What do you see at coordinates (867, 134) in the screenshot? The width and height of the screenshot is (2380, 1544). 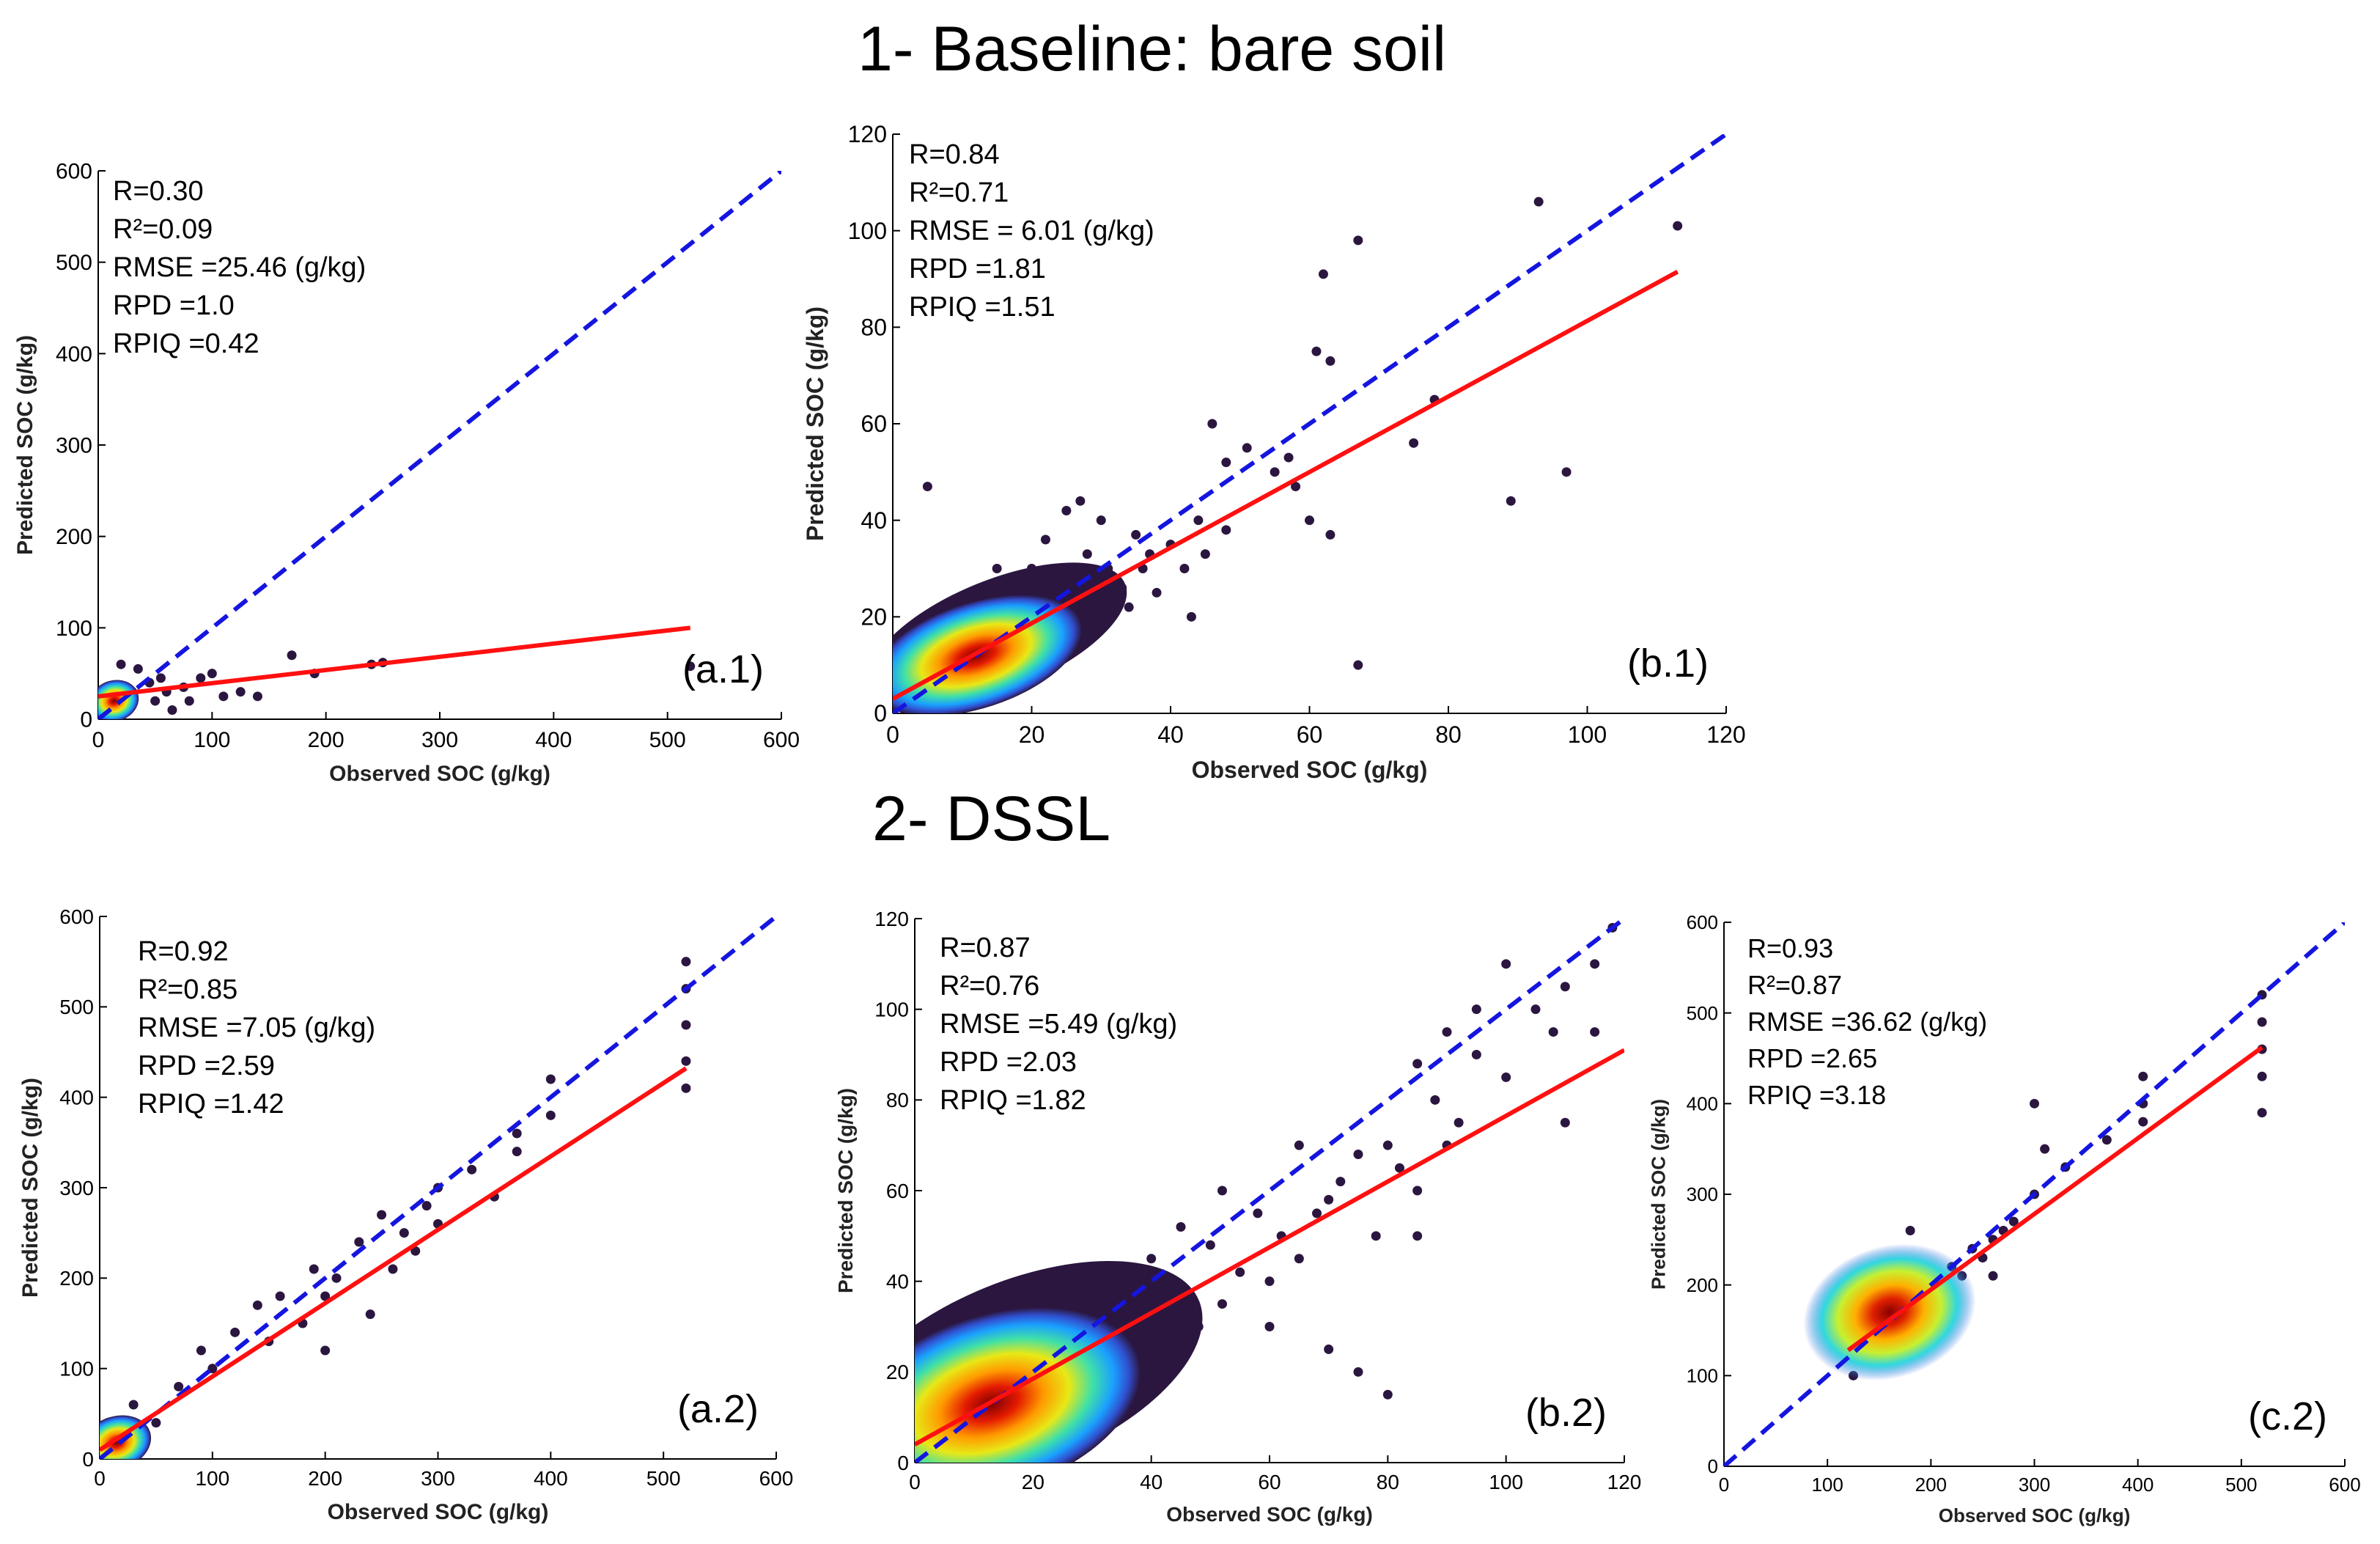 I see `y-tick-label: 120` at bounding box center [867, 134].